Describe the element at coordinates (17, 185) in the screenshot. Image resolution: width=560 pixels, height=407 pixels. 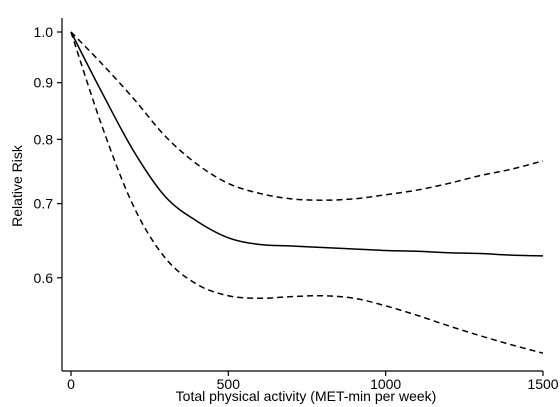
I see `y-axis-title: Relative Risk` at that location.